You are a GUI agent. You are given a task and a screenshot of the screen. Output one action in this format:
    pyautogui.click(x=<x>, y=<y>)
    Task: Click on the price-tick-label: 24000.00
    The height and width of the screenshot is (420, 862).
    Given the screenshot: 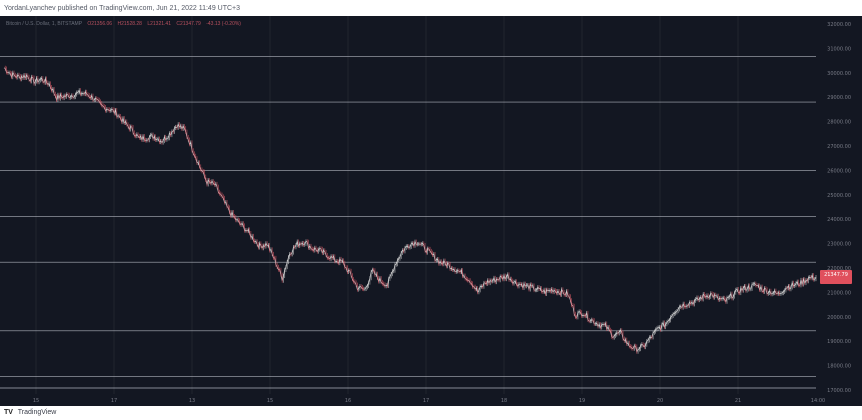 What is the action you would take?
    pyautogui.click(x=839, y=220)
    